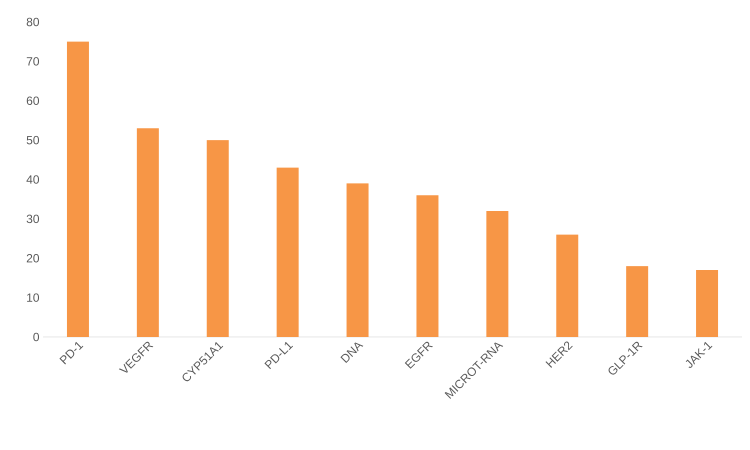 Image resolution: width=750 pixels, height=450 pixels. Describe the element at coordinates (33, 100) in the screenshot. I see `y-tick-label: 60` at that location.